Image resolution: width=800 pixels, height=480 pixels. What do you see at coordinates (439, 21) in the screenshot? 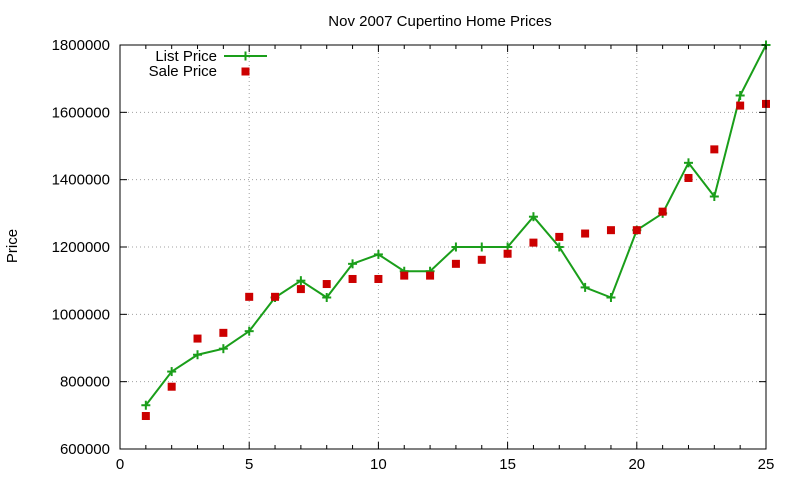
I see `chart-title: Nov 2007 Cupertino Home Prices` at bounding box center [439, 21].